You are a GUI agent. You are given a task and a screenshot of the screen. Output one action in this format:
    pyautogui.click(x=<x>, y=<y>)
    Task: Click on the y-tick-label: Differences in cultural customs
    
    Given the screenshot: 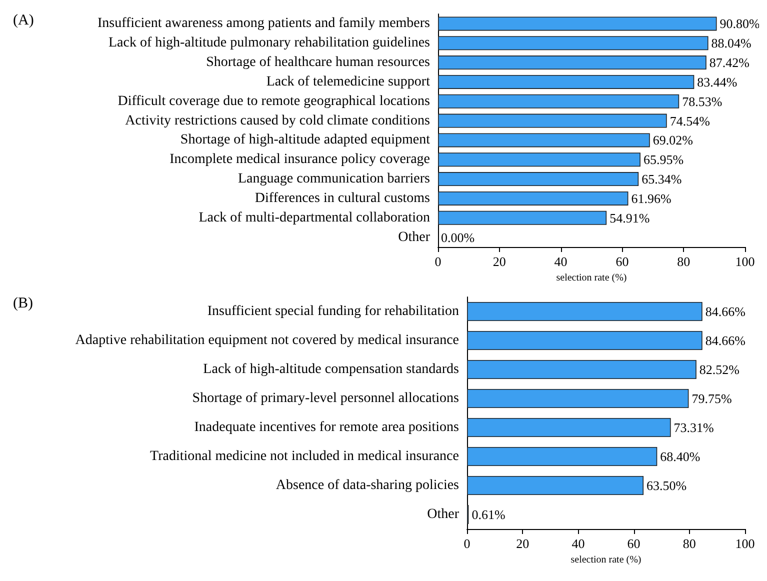 What is the action you would take?
    pyautogui.click(x=342, y=198)
    